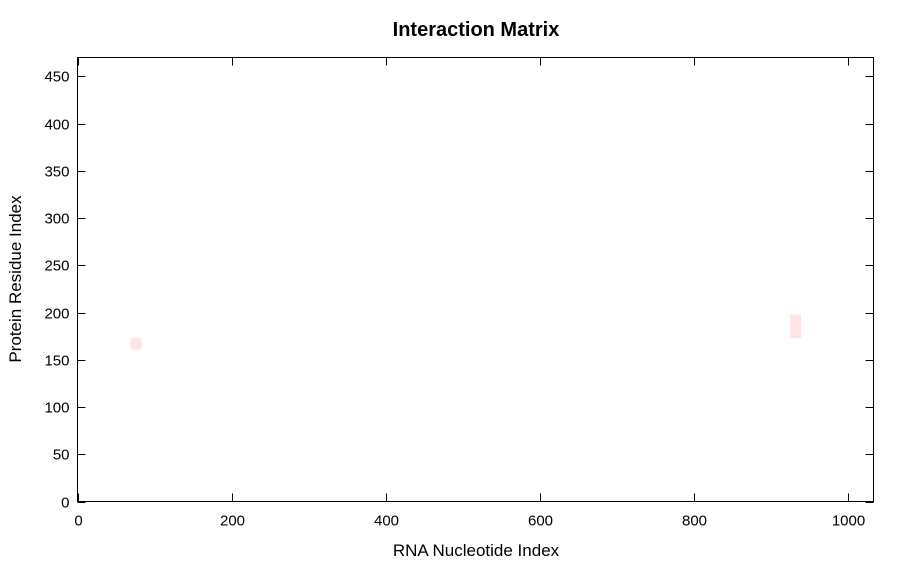 This screenshot has width=900, height=562. Describe the element at coordinates (466, 332) in the screenshot. I see `heatmap-cells` at that location.